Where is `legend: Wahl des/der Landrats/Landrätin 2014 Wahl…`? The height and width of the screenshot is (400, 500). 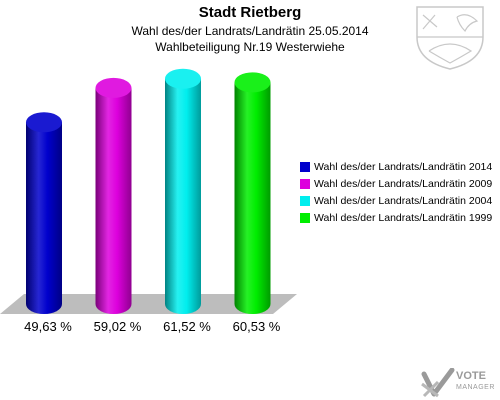 legend: Wahl des/der Landrats/Landrätin 2014 Wahl… is located at coordinates (396, 192).